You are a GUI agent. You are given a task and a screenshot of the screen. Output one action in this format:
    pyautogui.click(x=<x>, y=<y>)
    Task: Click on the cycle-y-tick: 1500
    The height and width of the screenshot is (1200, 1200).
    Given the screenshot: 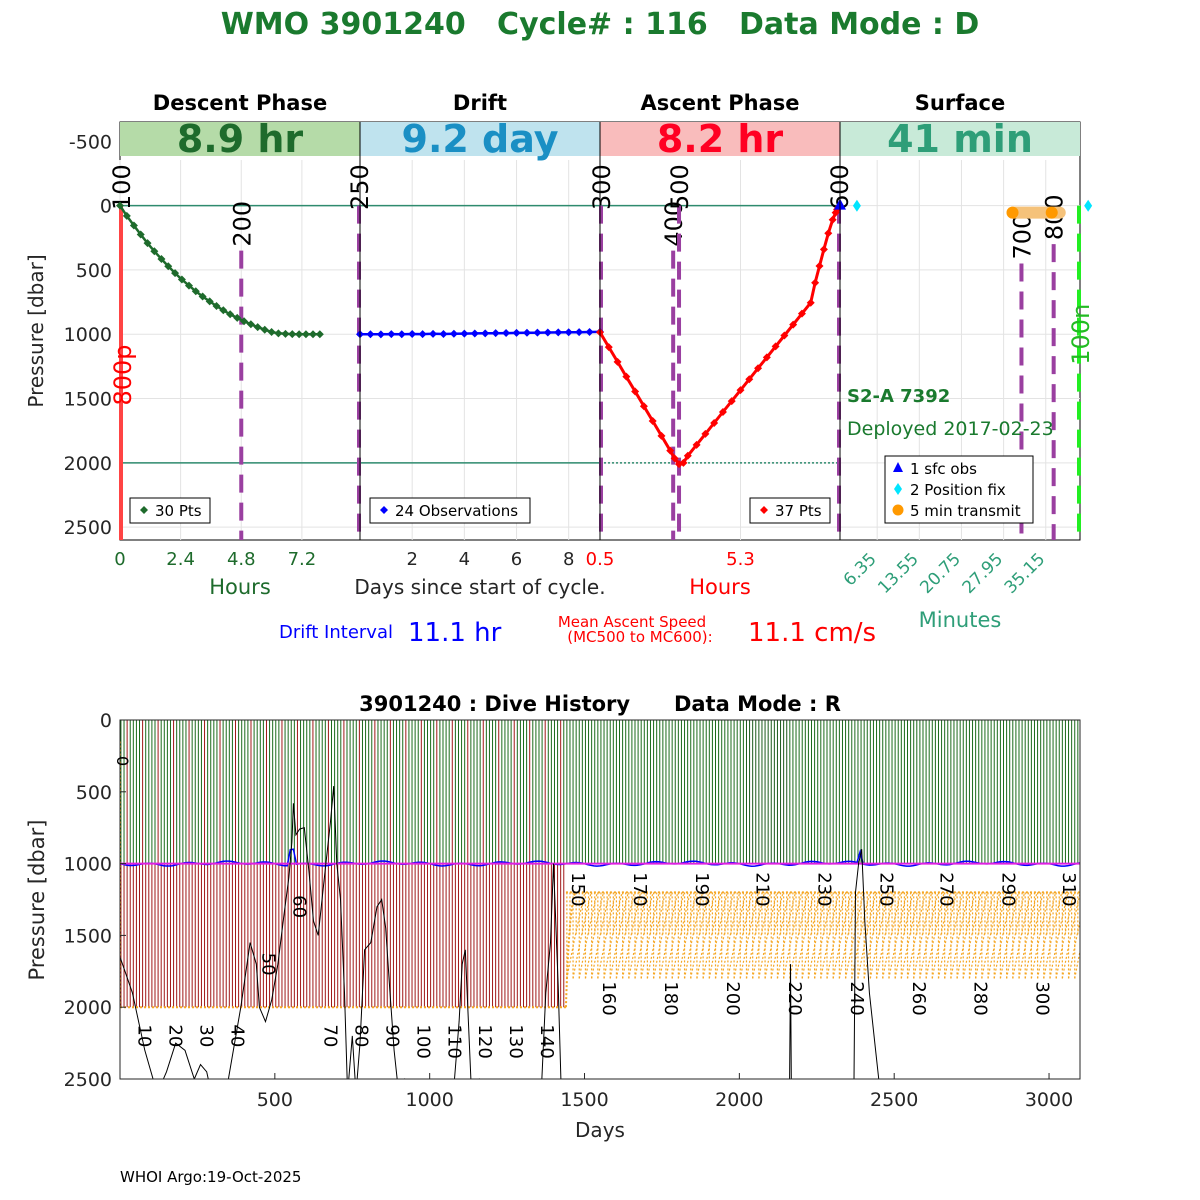 What is the action you would take?
    pyautogui.click(x=88, y=400)
    